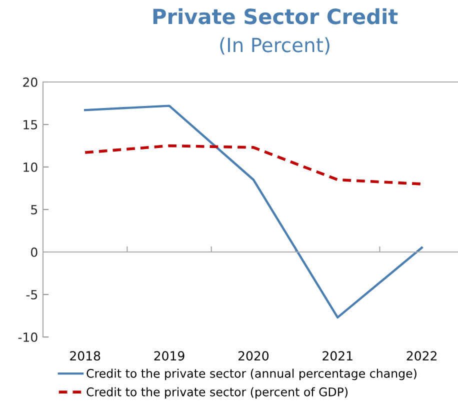 The image size is (458, 406). What do you see at coordinates (85, 356) in the screenshot?
I see `x-tick-label: 2018` at bounding box center [85, 356].